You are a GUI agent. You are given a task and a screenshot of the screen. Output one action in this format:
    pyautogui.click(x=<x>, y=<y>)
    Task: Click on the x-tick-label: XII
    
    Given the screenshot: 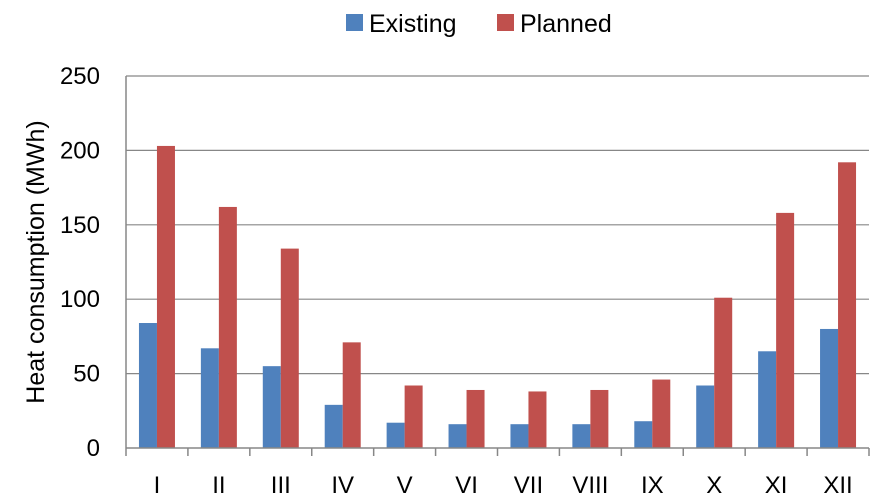 What is the action you would take?
    pyautogui.click(x=837, y=485)
    